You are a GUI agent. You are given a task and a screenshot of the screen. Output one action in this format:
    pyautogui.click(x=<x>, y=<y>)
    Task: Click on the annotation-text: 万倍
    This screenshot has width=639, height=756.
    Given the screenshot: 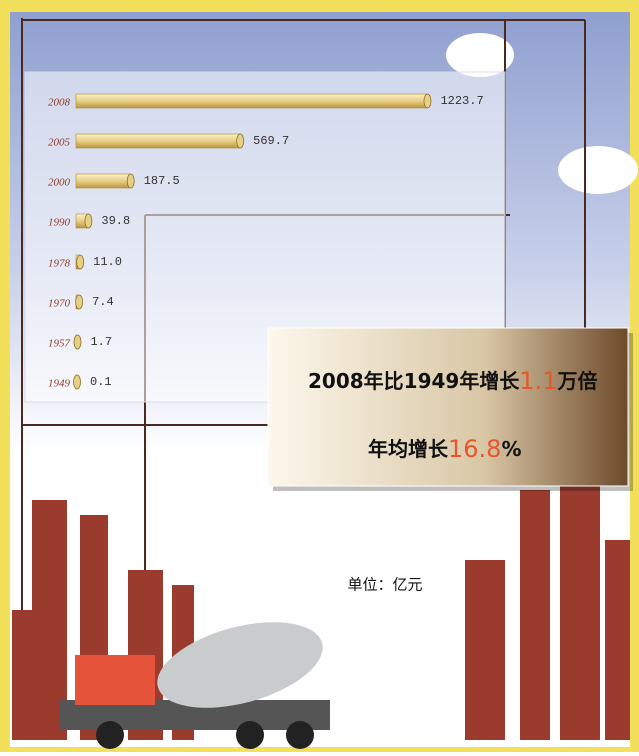 What is the action you would take?
    pyautogui.click(x=577, y=381)
    